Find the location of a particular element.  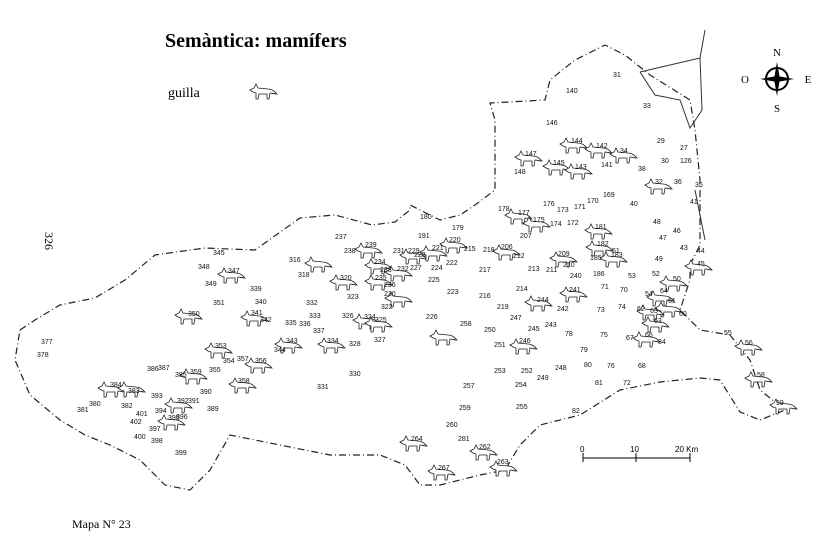

locality-code: 230 is located at coordinates (390, 294).